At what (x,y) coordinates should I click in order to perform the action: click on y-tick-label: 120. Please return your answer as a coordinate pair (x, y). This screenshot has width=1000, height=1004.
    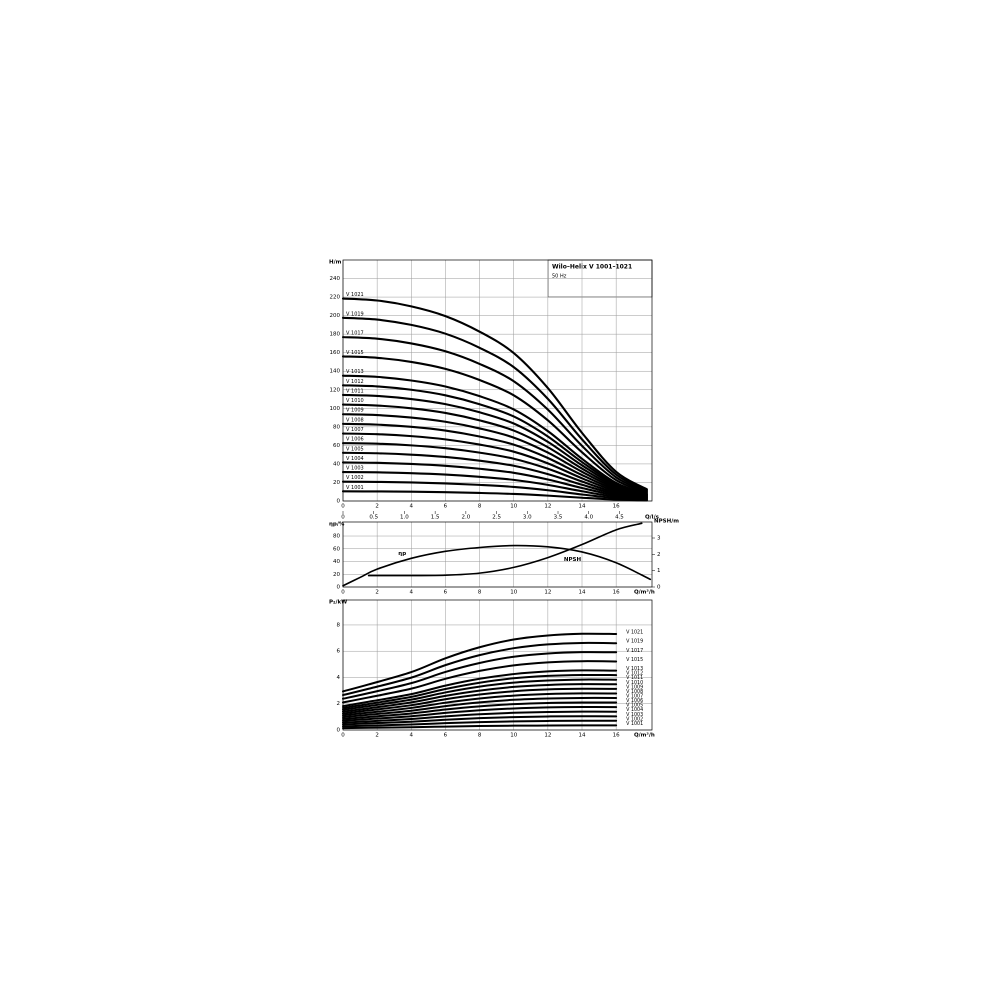
    Looking at the image, I should click on (335, 390).